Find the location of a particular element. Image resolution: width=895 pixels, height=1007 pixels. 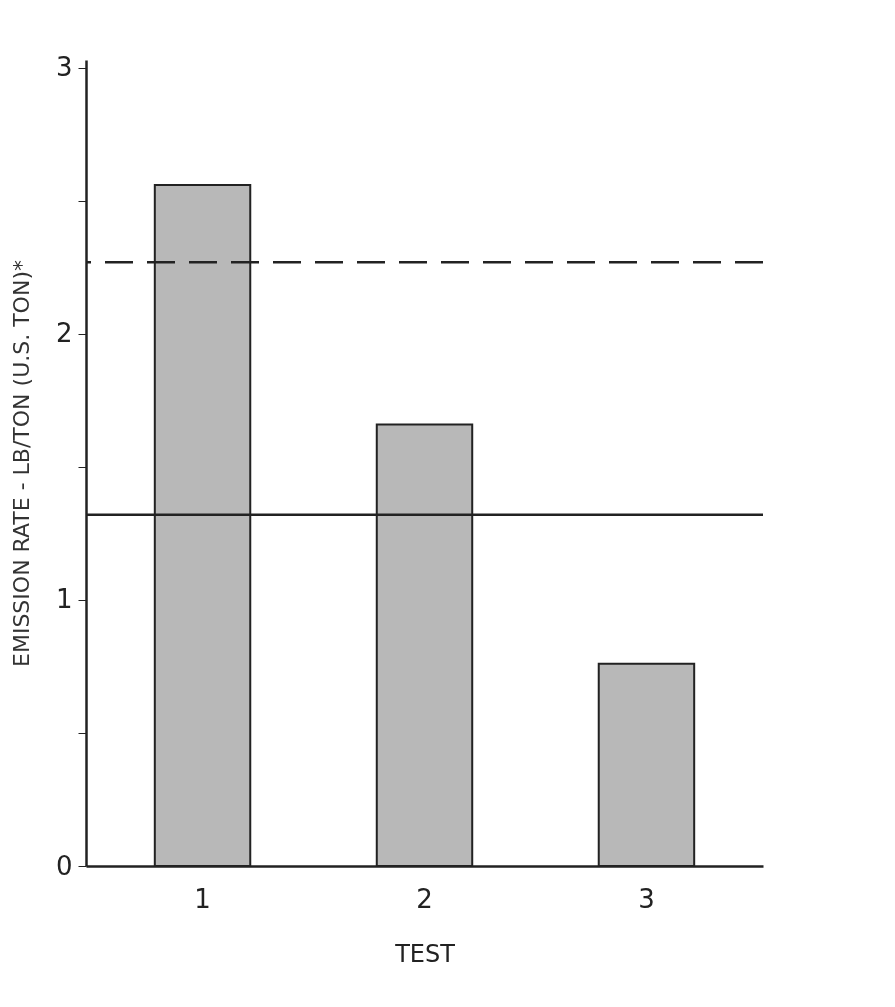

y-tick-label: 0 is located at coordinates (64, 865).